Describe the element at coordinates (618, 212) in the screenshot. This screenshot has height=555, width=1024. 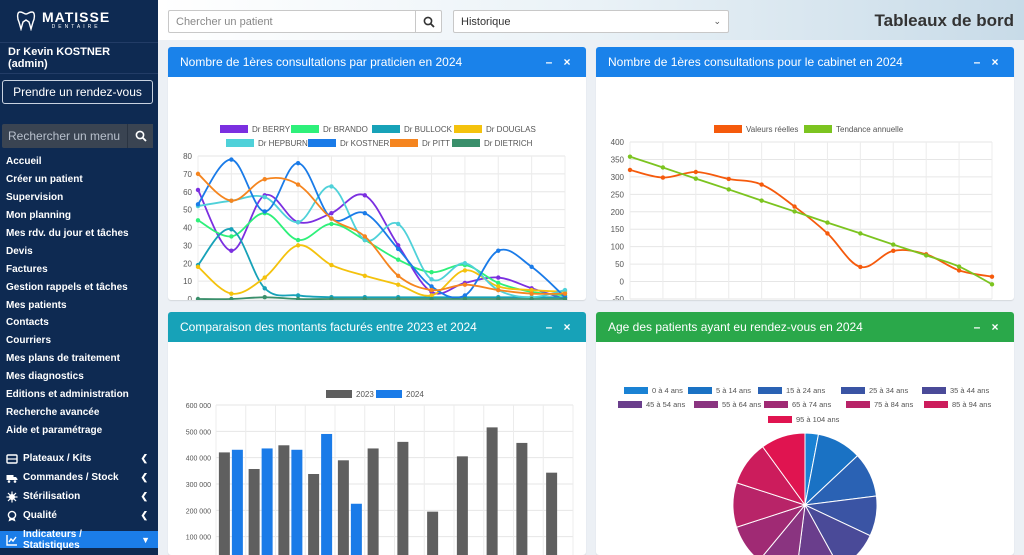
I see `y-tick-label: 200` at that location.